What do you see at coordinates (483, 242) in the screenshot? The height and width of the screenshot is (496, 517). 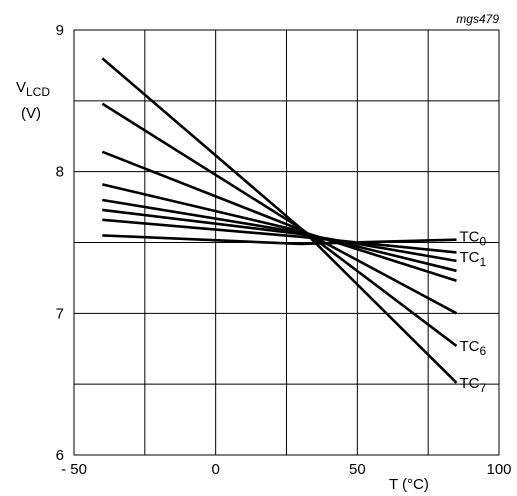 I see `series-label-sub: 0` at bounding box center [483, 242].